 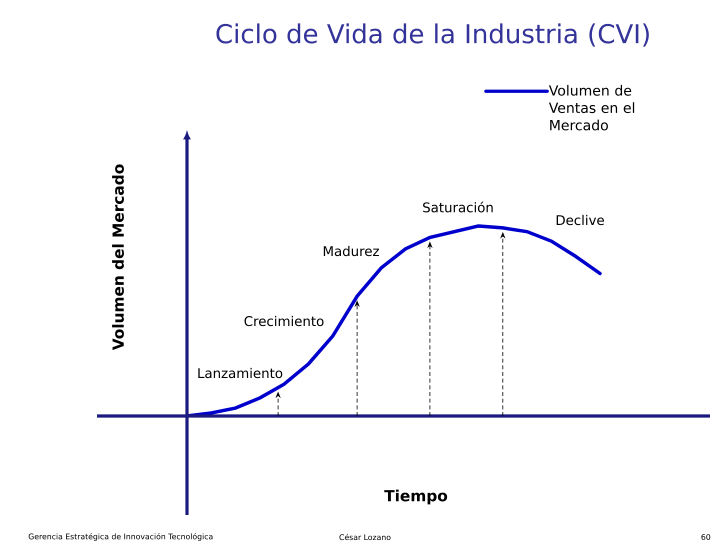 What do you see at coordinates (118, 257) in the screenshot?
I see `y-axis-title: Volumen del Mercado` at bounding box center [118, 257].